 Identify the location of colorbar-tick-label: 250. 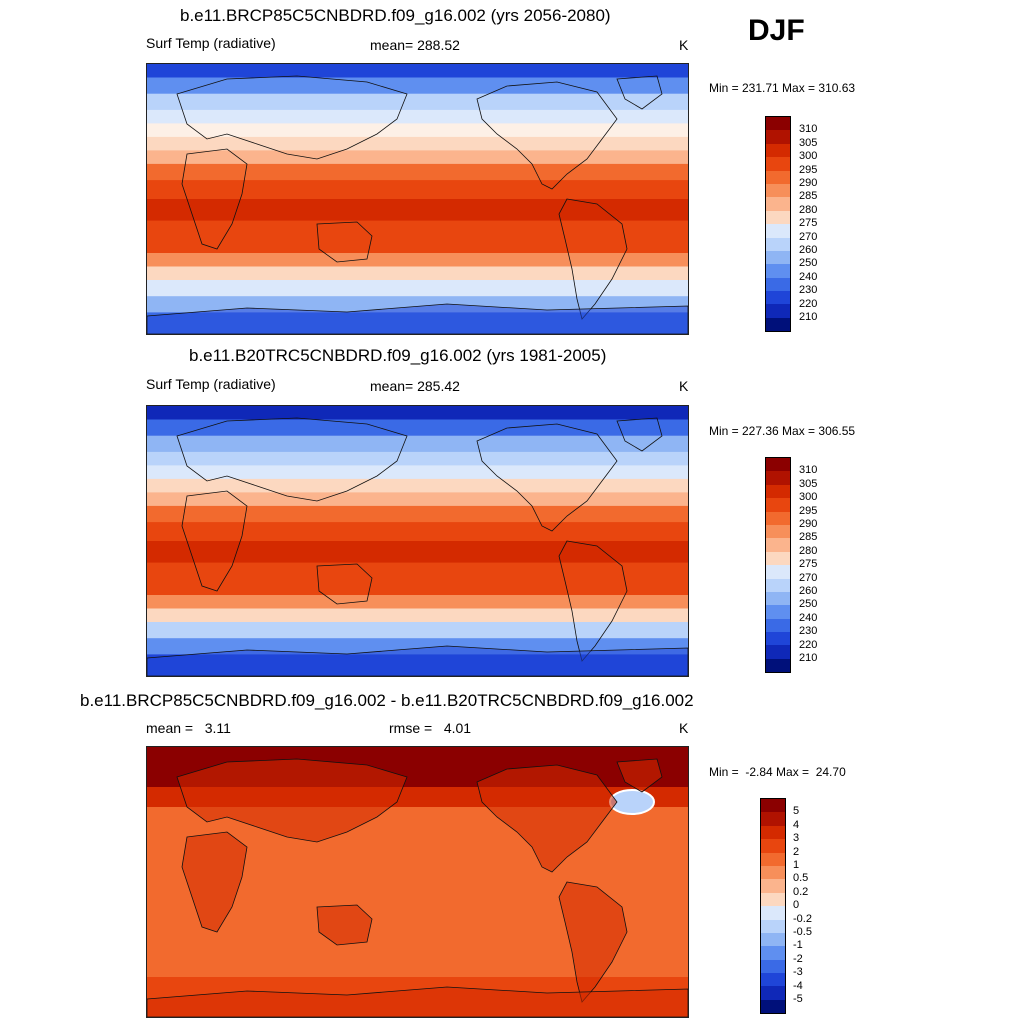
(808, 263).